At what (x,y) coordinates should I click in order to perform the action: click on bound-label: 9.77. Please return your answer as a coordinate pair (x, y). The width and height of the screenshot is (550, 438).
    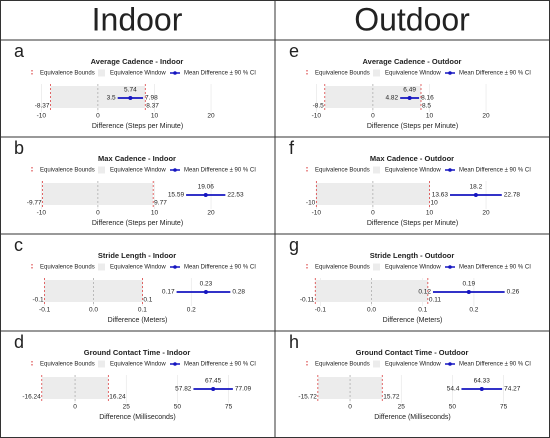
    Looking at the image, I should click on (160, 203).